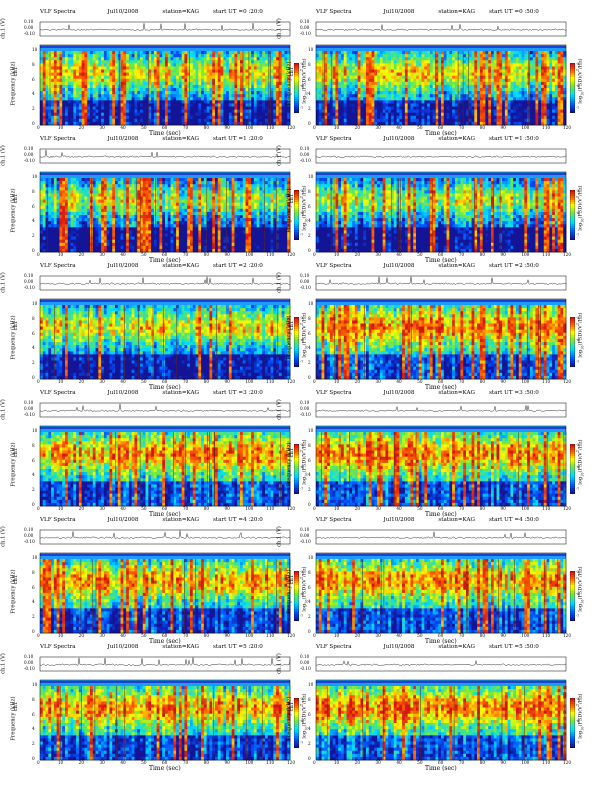  I want to click on spectrogram-heatmap, so click(165, 466).